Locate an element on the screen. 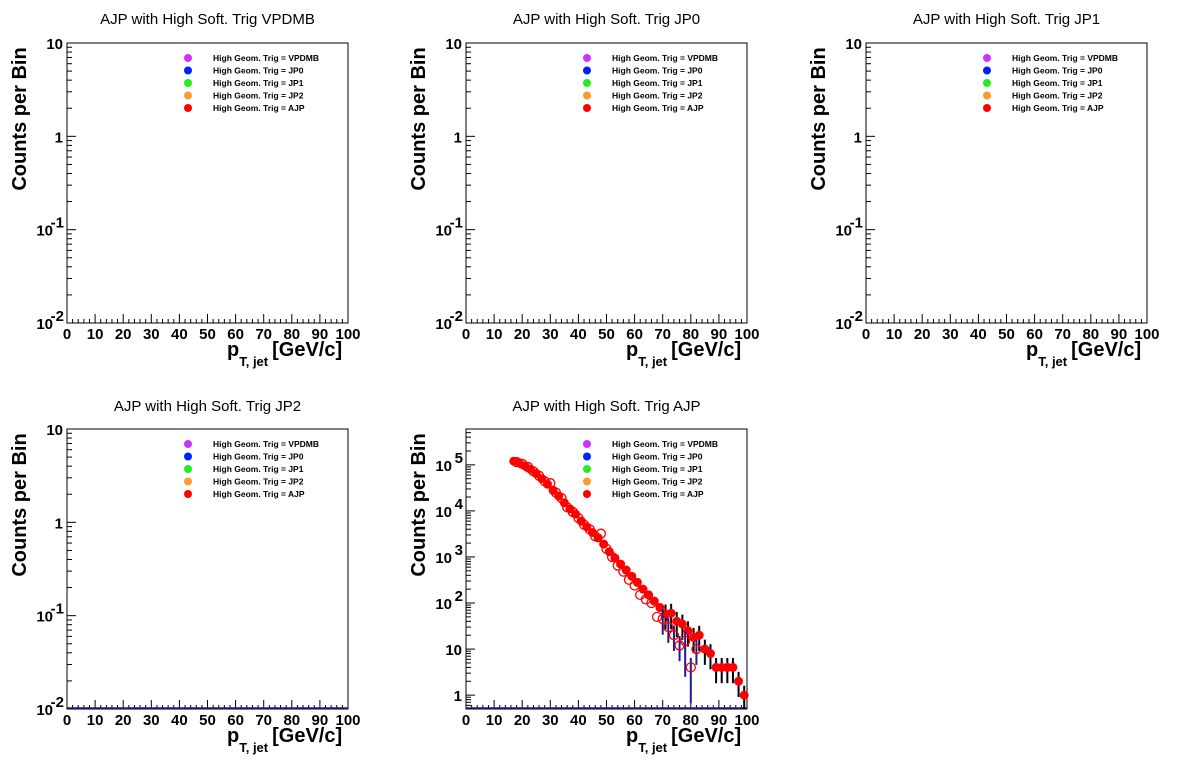 The height and width of the screenshot is (772, 1196). y-tick-exponent: 5 is located at coordinates (459, 458).